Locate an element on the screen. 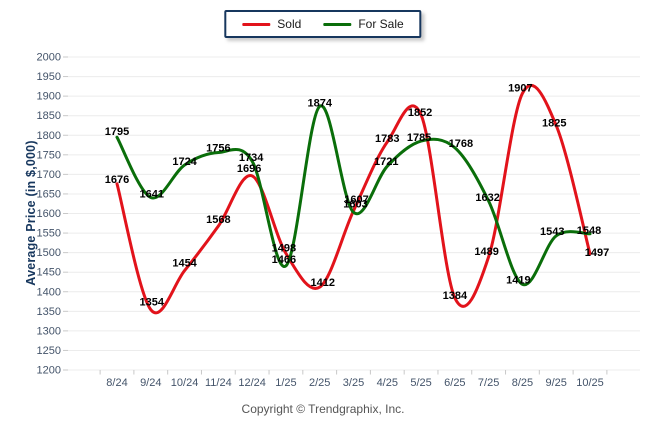  svg-text: 1650 is located at coordinates (49, 194).